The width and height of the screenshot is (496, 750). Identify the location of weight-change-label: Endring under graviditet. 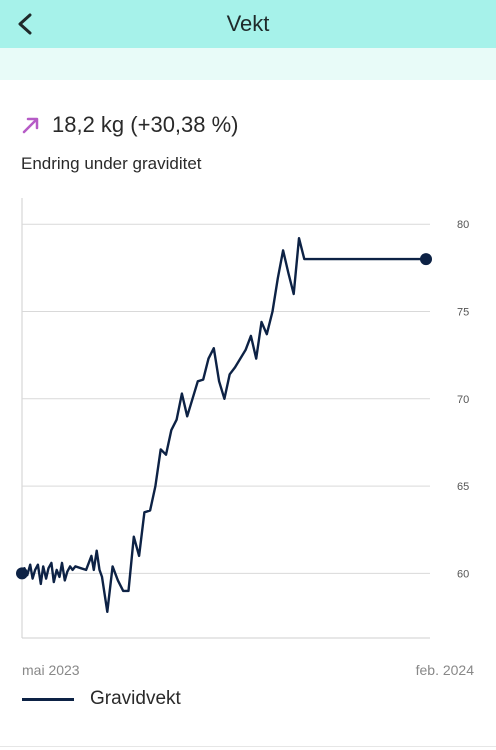
(111, 163).